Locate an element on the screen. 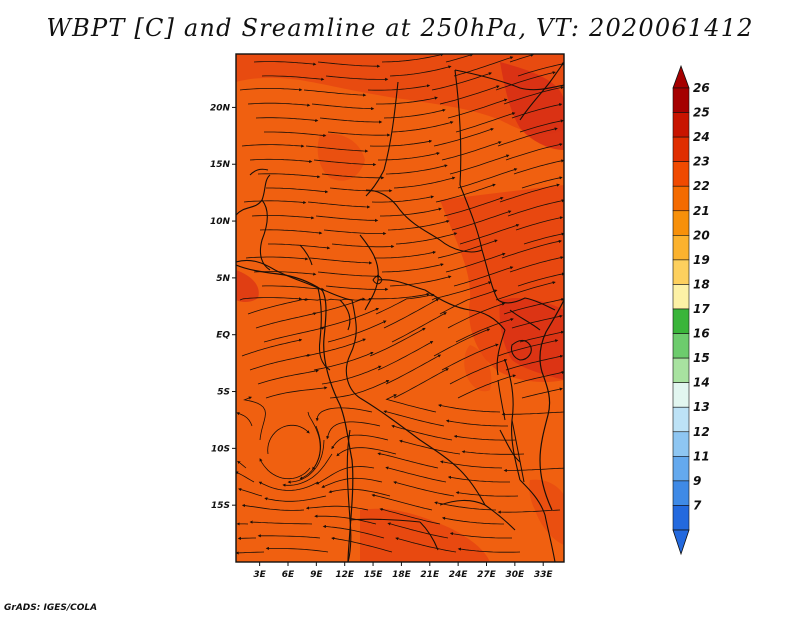  colorbar-label: 7 is located at coordinates (697, 505).